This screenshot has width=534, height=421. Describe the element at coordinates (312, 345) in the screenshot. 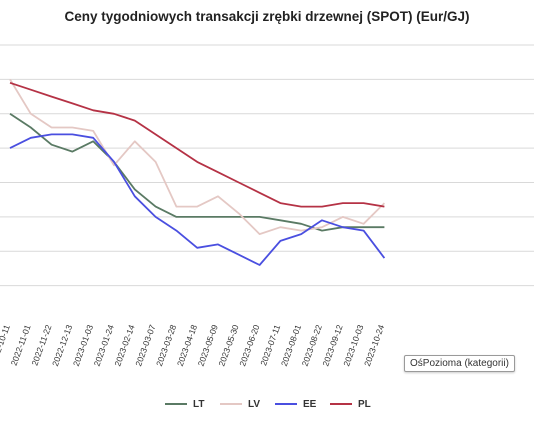

I see `x-tick-label: 2023-08-22` at that location.